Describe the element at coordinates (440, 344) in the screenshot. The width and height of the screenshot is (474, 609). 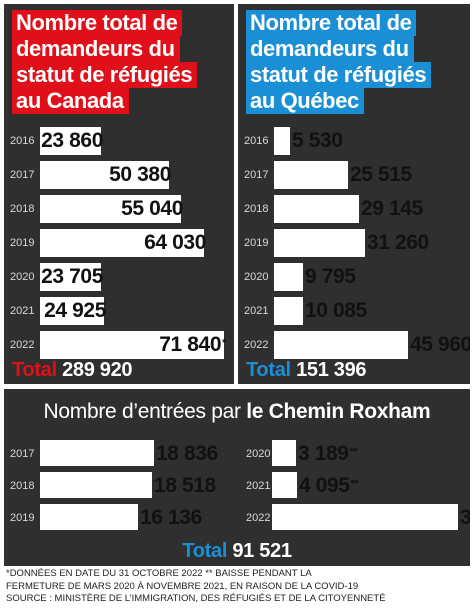
I see `bar-value-label: 45 960*` at that location.